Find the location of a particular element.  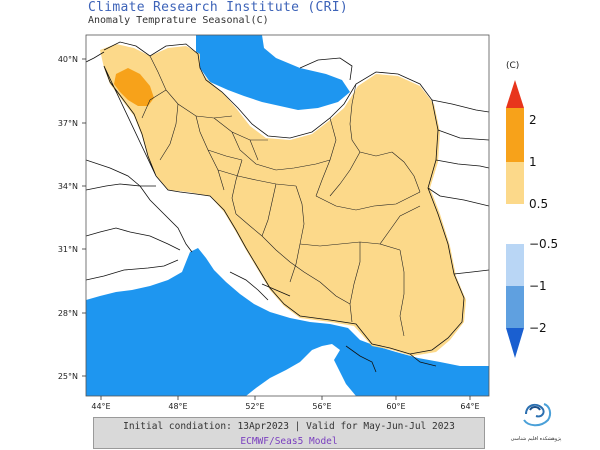

lon-label-48: 48°E is located at coordinates (177, 406).